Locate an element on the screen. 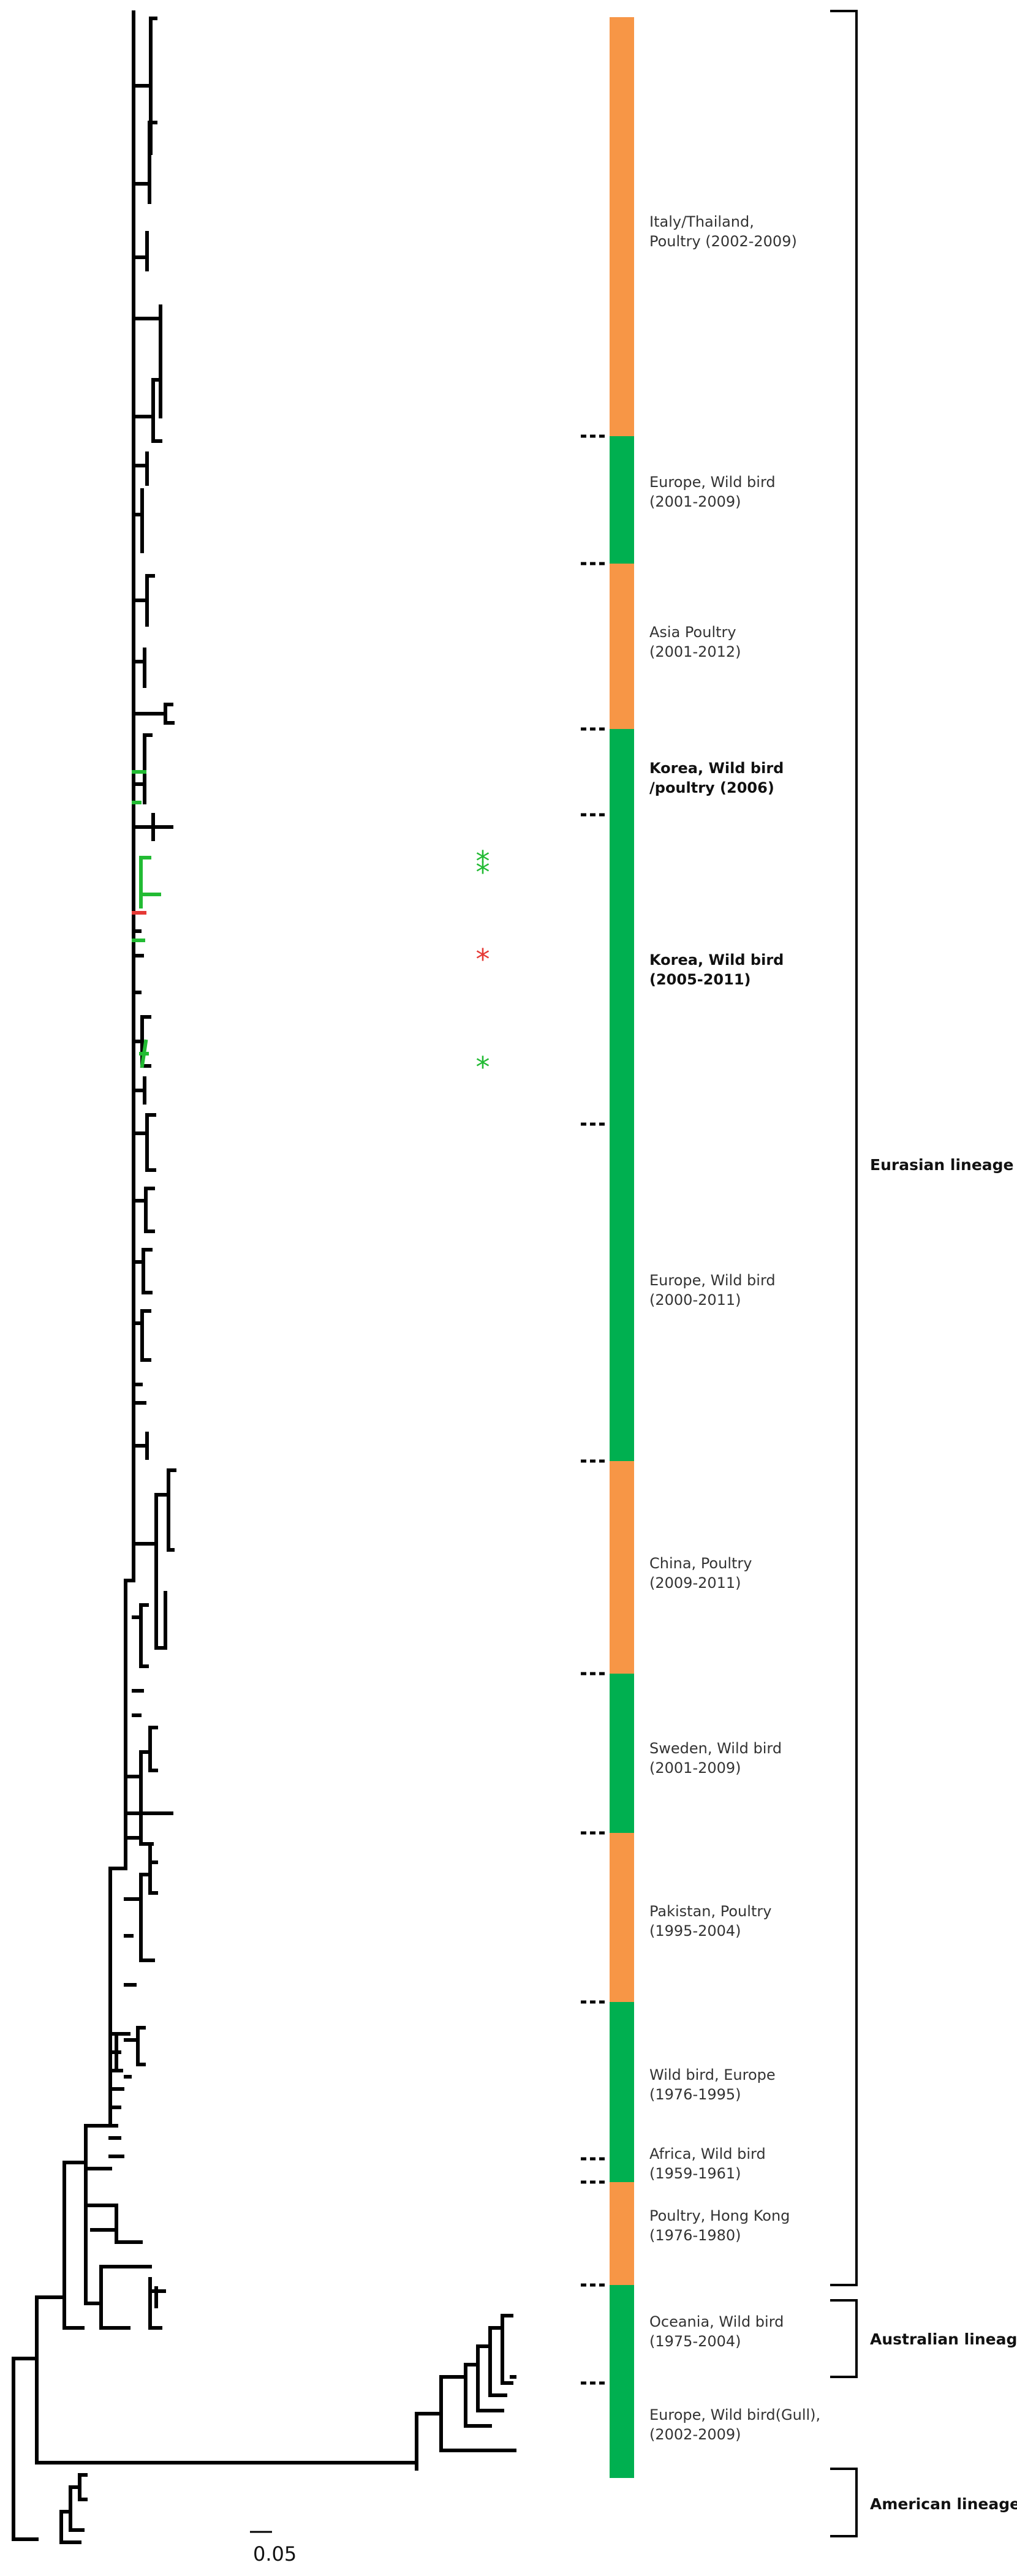  highlight-branches is located at coordinates (146, 919).